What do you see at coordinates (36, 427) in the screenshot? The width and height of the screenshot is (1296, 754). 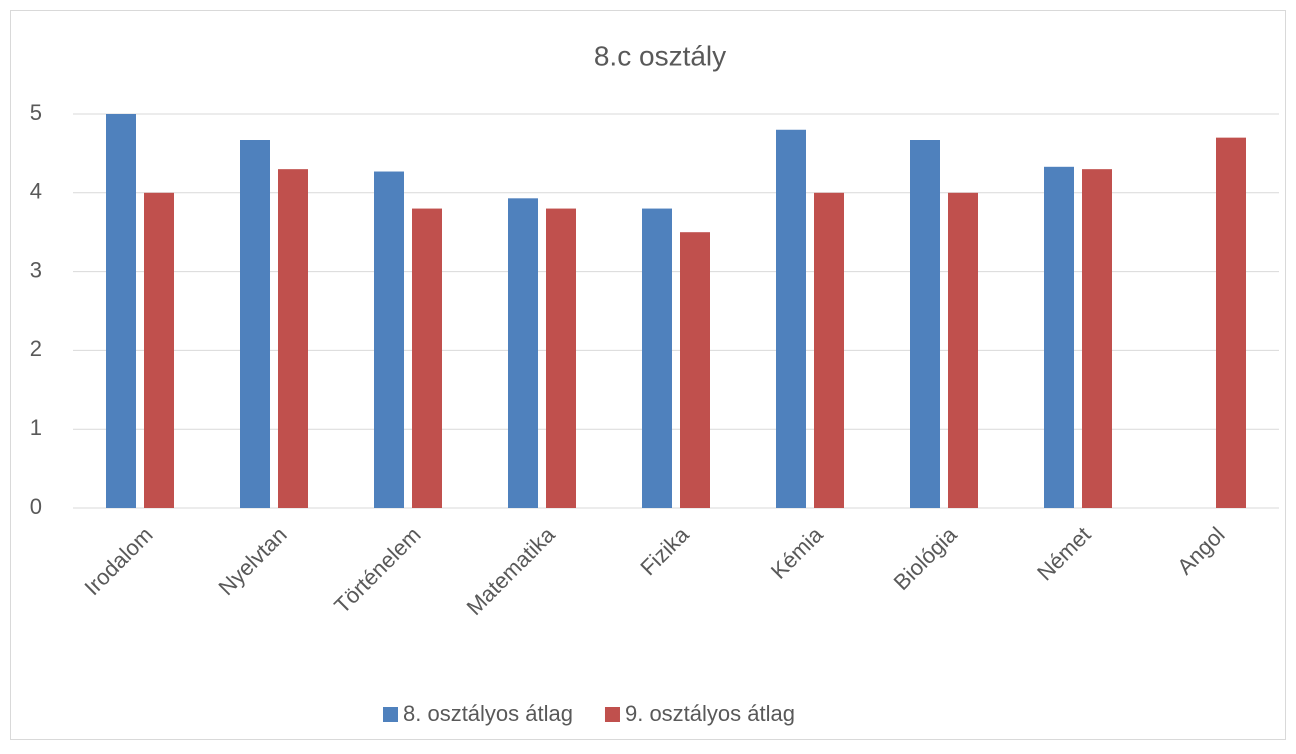 I see `y-tick-label: 1` at bounding box center [36, 427].